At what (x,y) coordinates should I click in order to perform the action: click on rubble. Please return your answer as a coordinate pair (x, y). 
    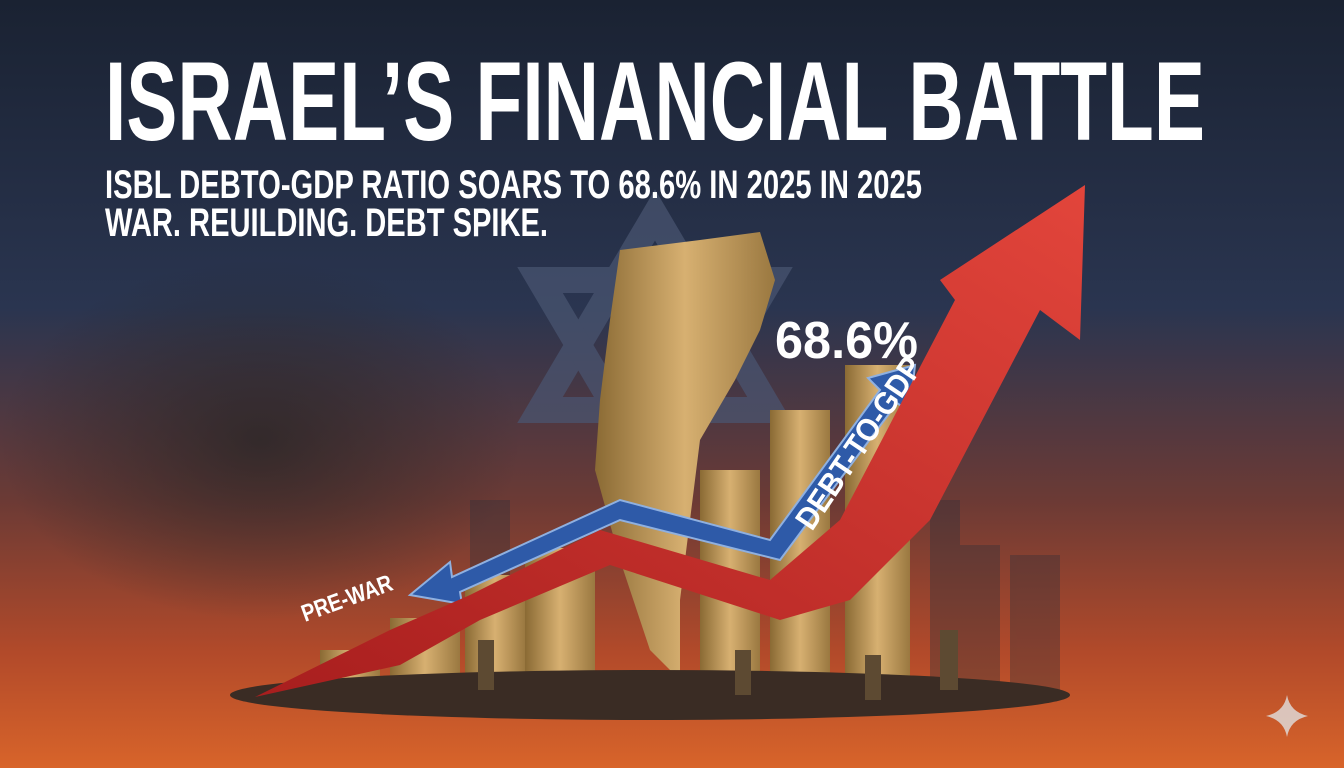
    Looking at the image, I should click on (650, 695).